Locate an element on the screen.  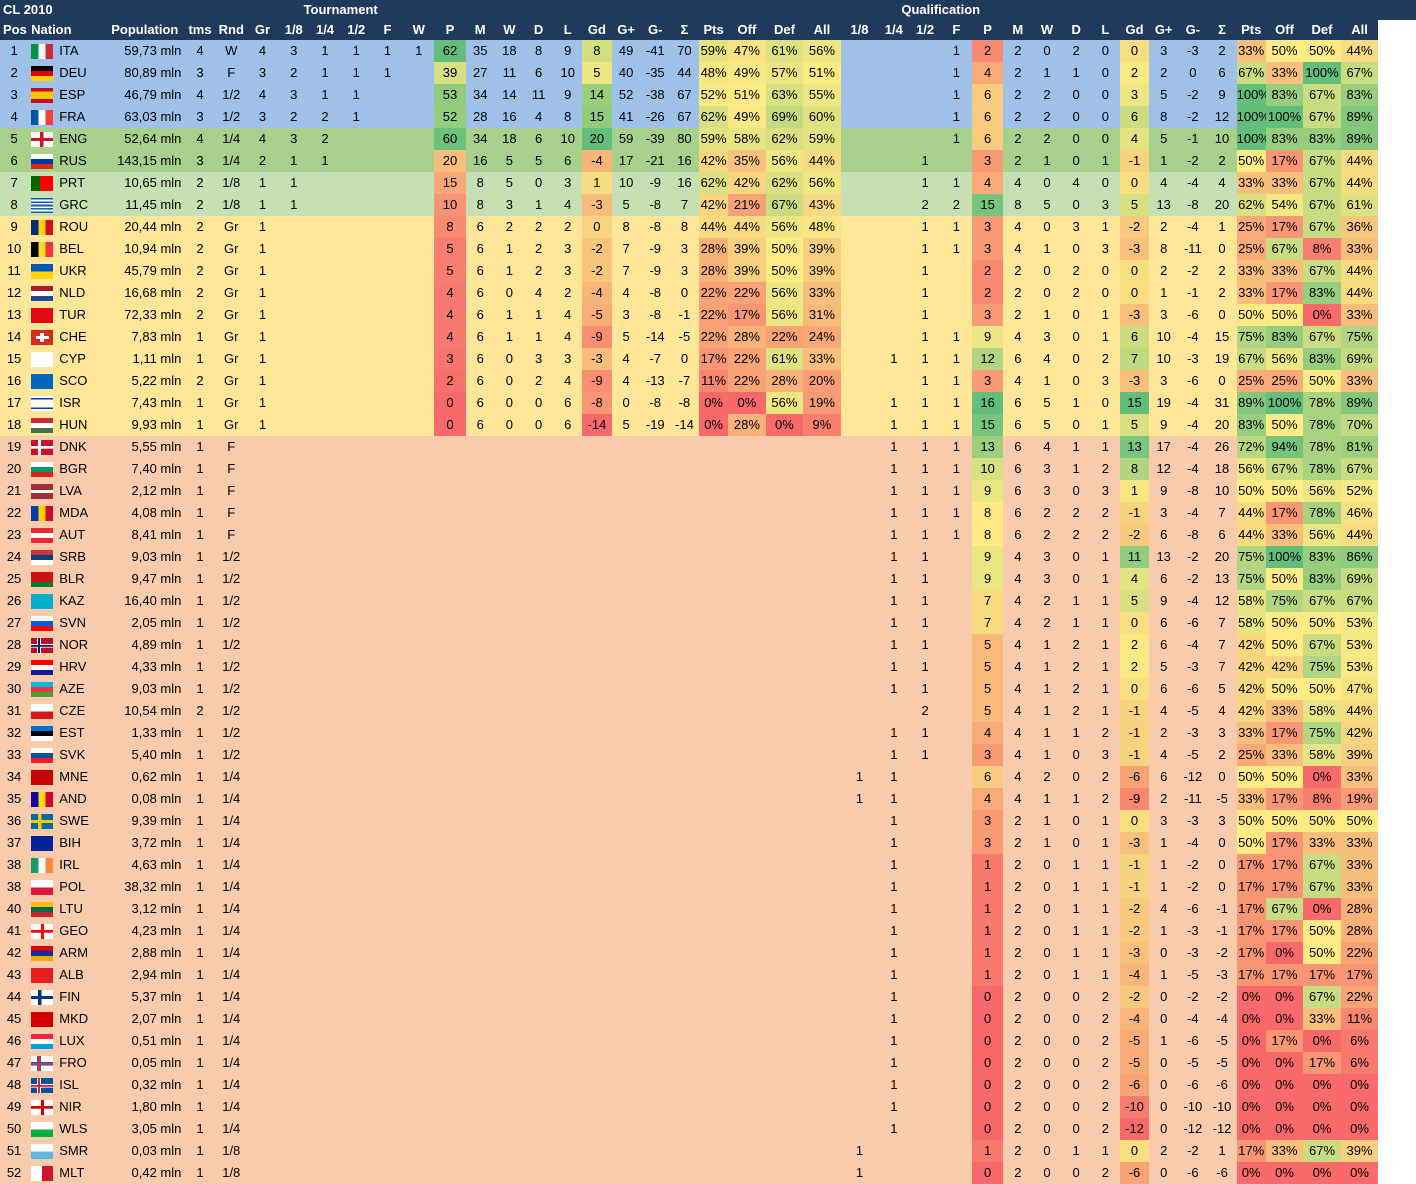
population-cell: 4,08 mln is located at coordinates (156, 512).